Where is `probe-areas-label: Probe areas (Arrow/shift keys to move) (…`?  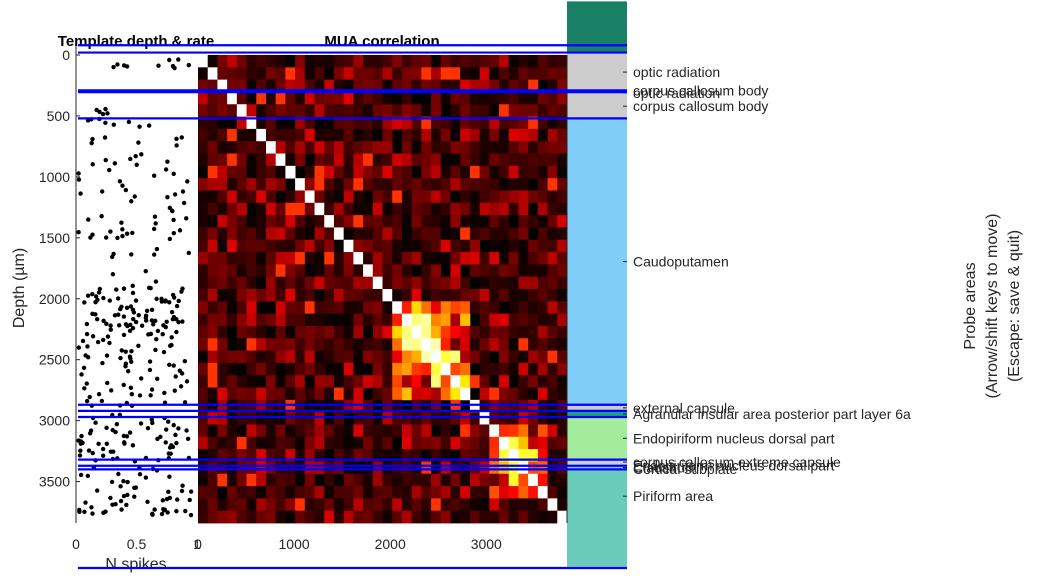 probe-areas-label: Probe areas (Arrow/shift keys to move) (… is located at coordinates (992, 306).